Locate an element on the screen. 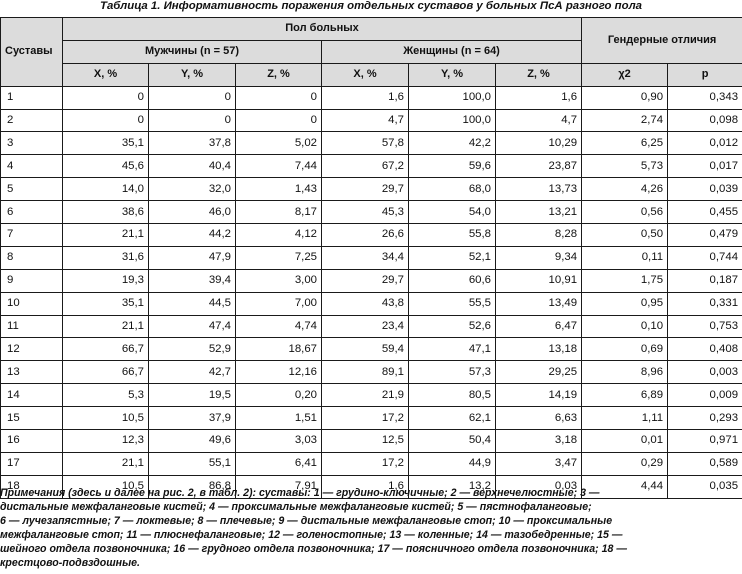  header-row-3: X, % Y, % Z, % X, % Y, % Z, % χ2 p is located at coordinates (371, 74).